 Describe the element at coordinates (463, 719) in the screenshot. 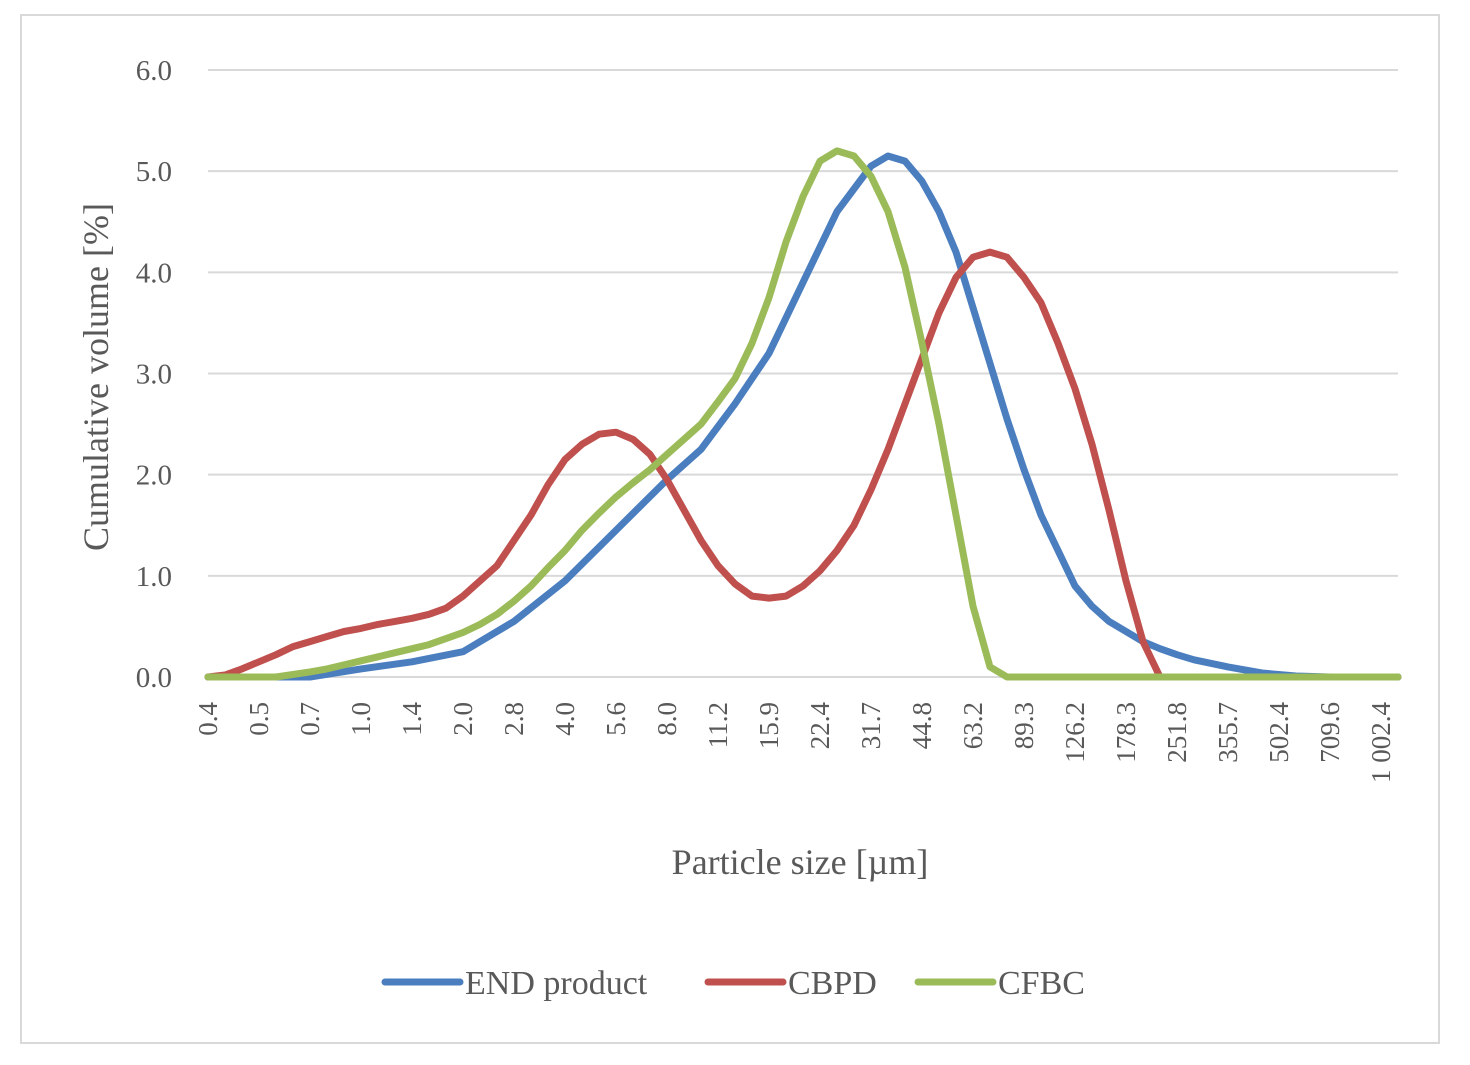

I see `x-tick-label: 2.0` at that location.